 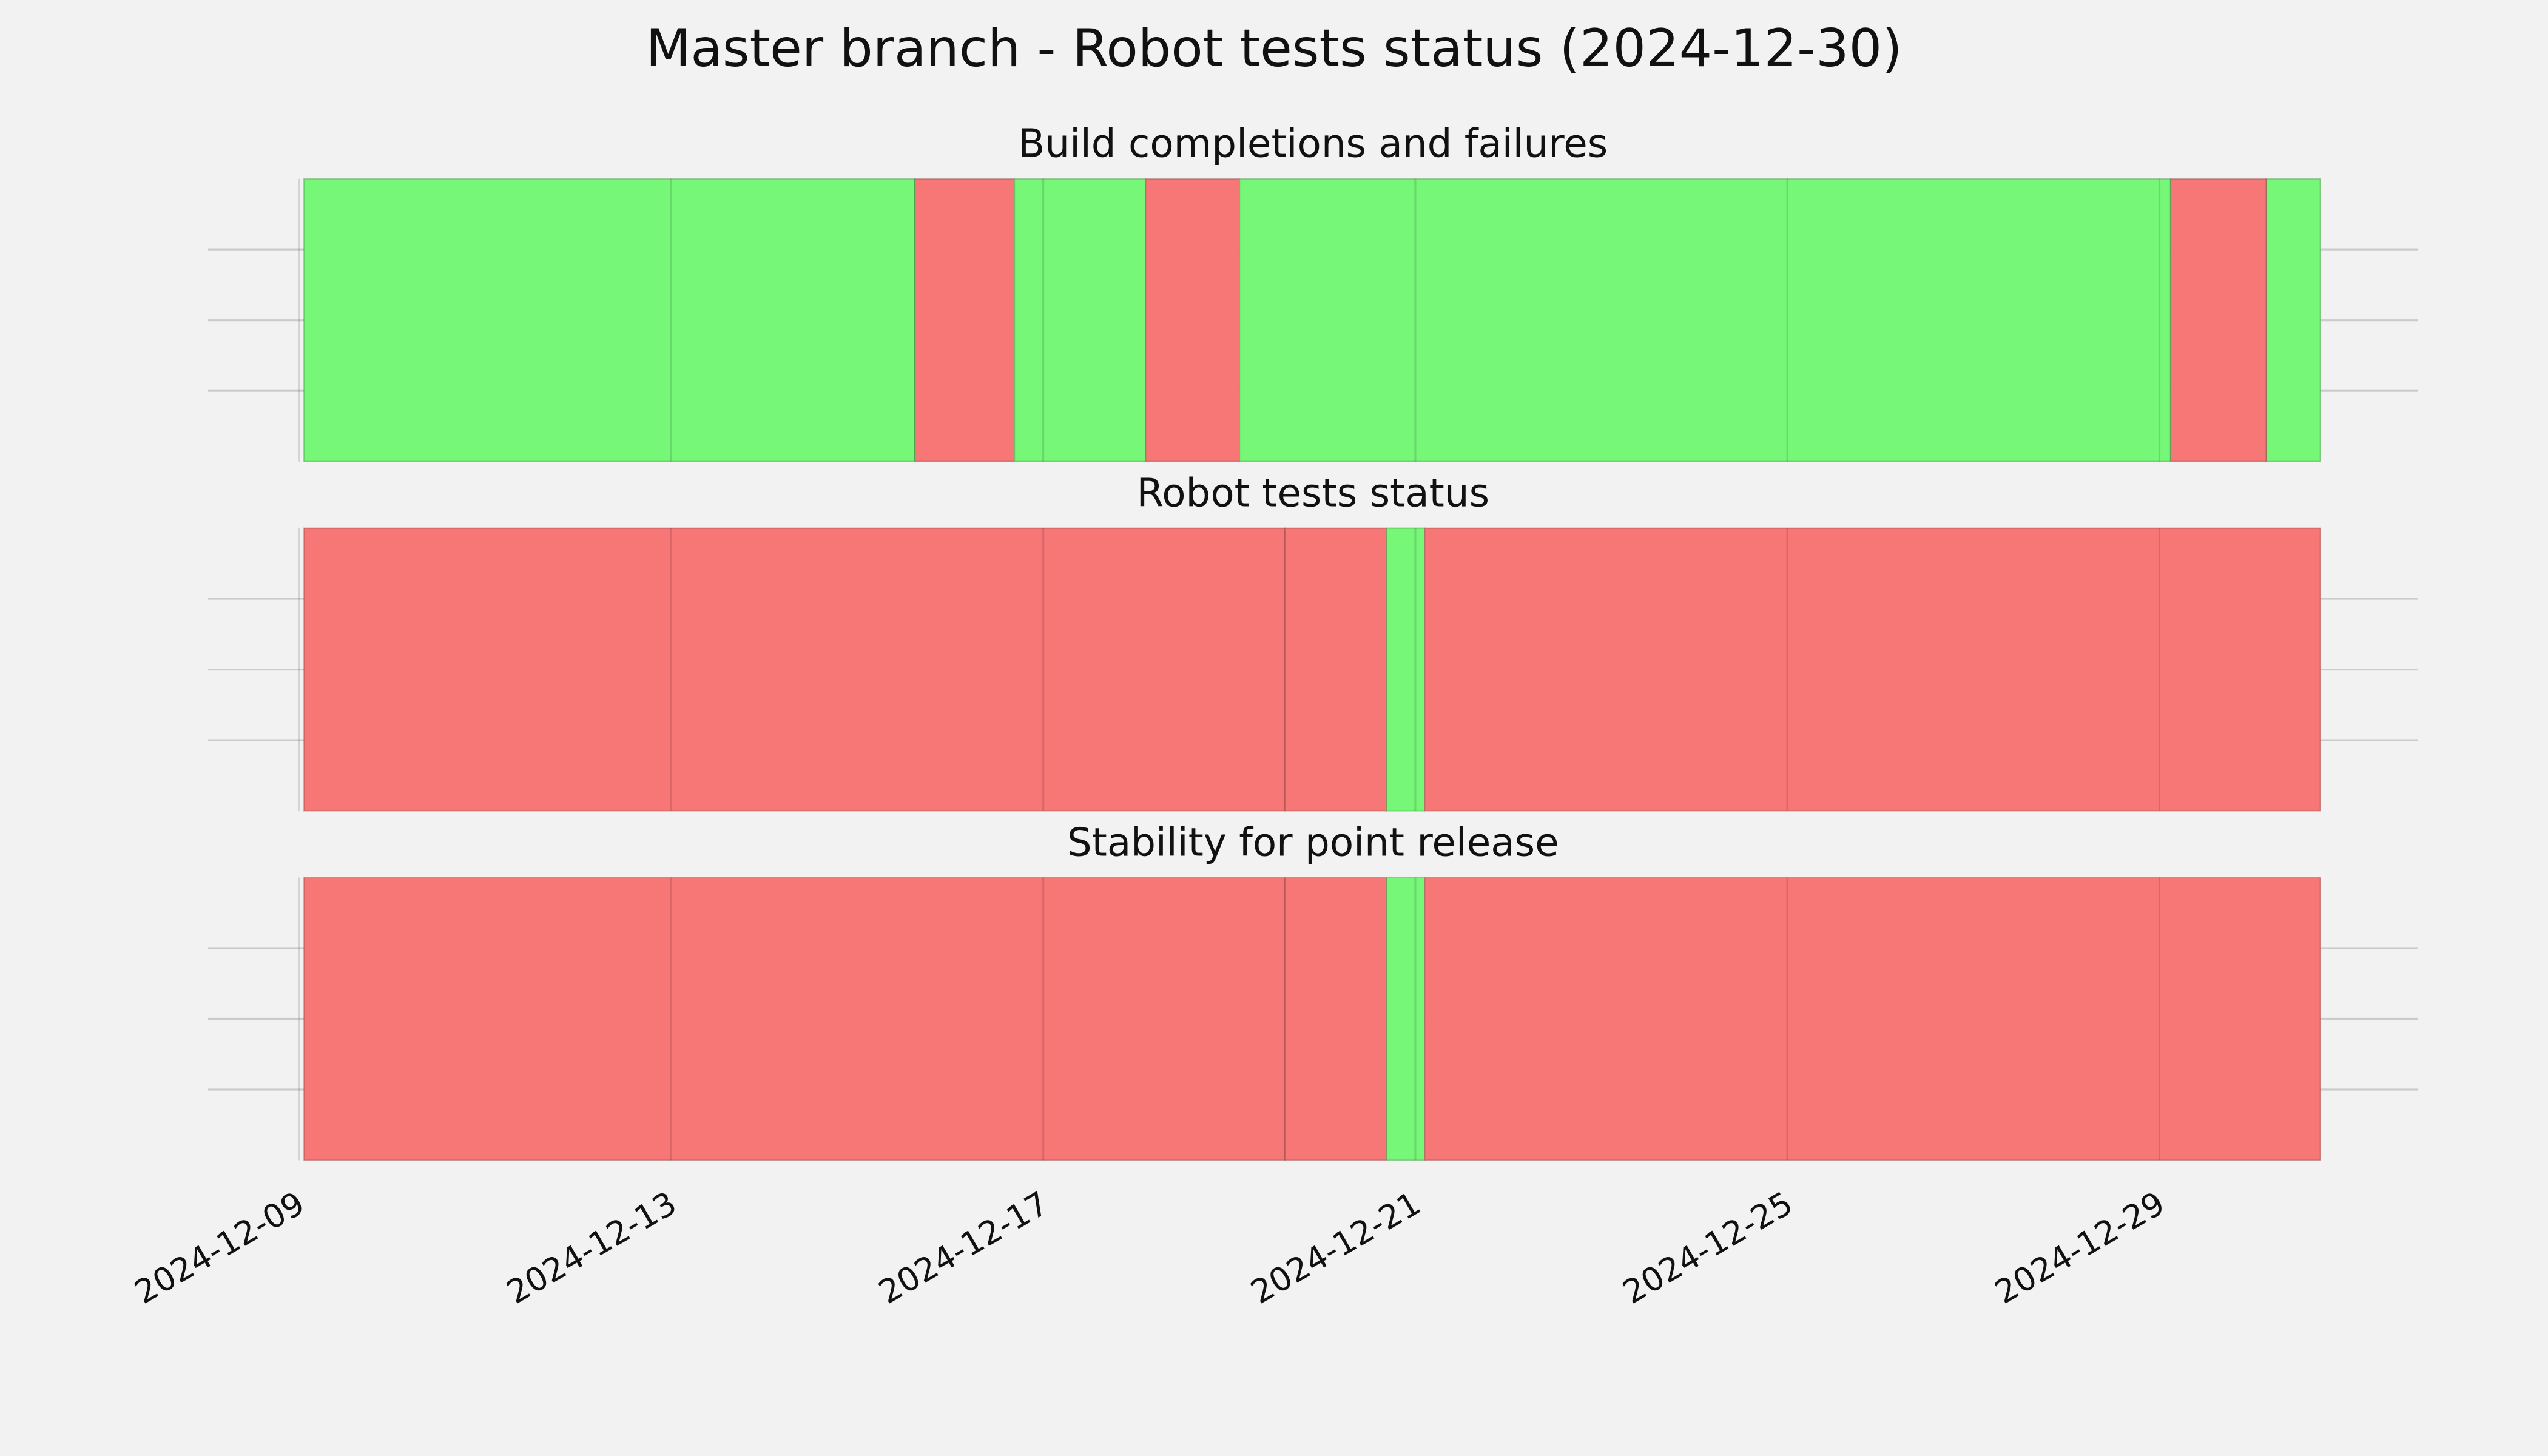 I want to click on panel-title: Robot tests status, so click(x=1312, y=493).